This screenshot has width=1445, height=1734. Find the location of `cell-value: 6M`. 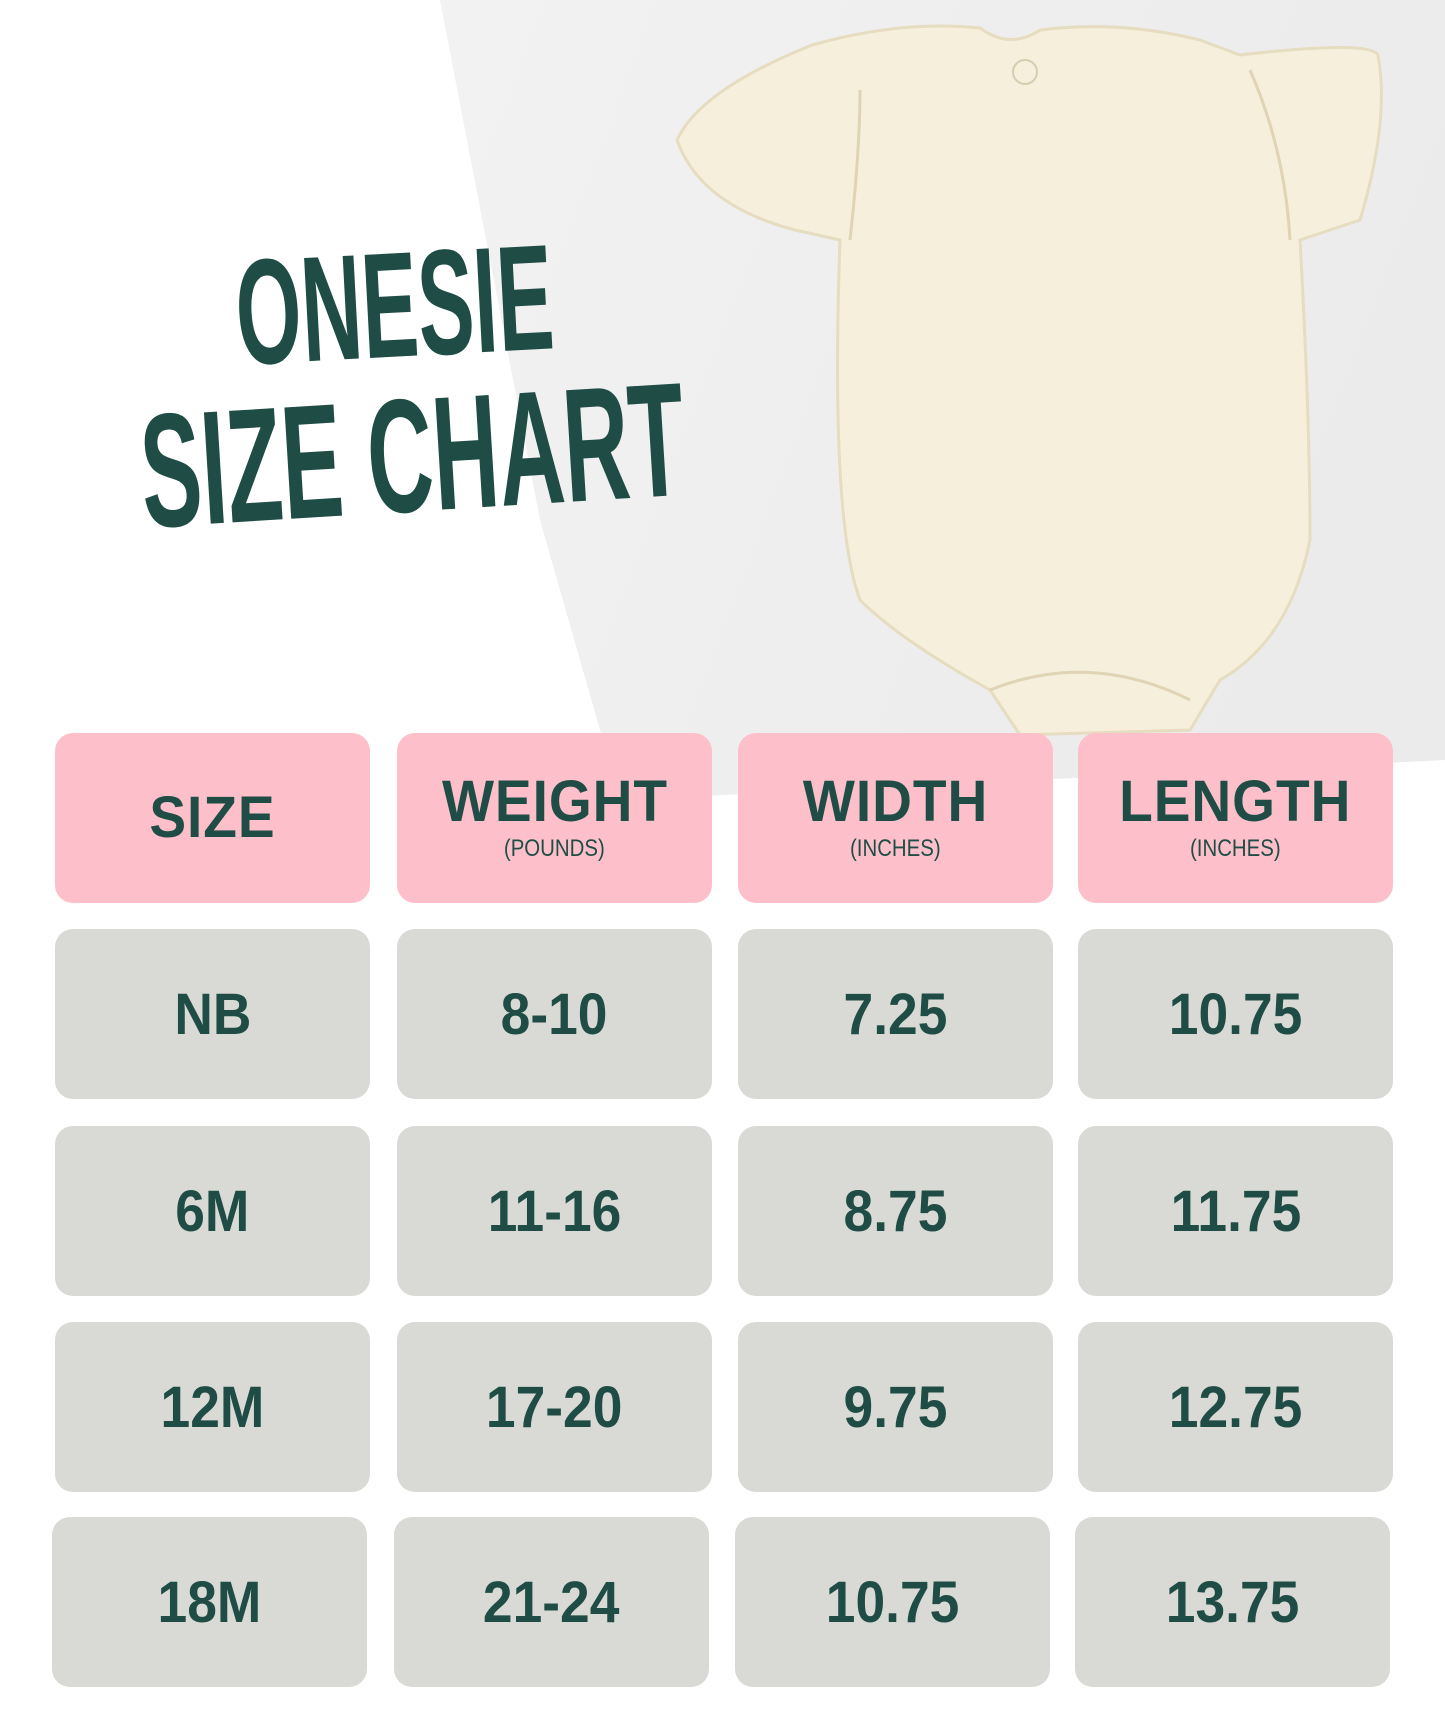

cell-value: 6M is located at coordinates (212, 1211).